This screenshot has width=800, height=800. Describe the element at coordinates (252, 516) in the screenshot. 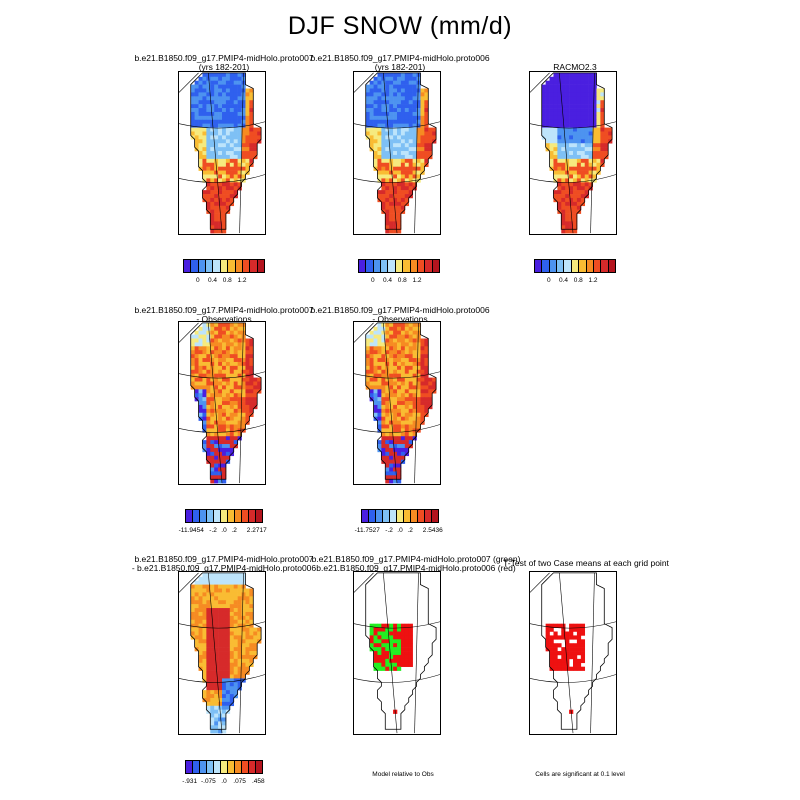

I see `colorbar-swatch` at that location.